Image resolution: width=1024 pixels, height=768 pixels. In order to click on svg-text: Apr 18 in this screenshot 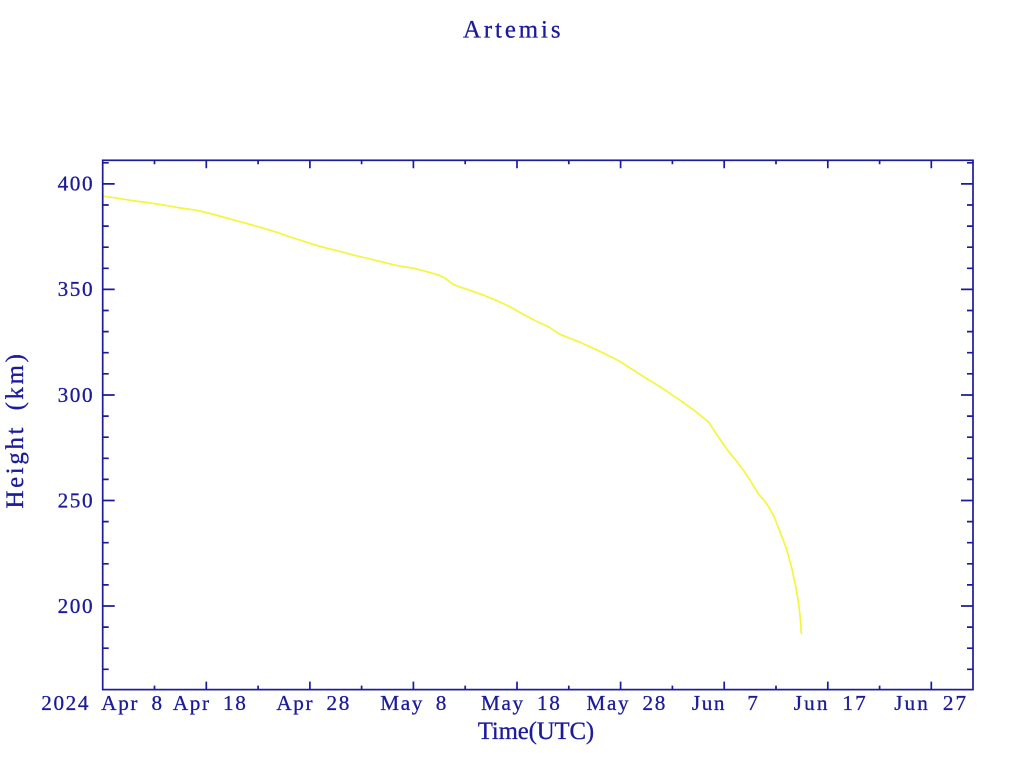, I will do `click(210, 703)`.